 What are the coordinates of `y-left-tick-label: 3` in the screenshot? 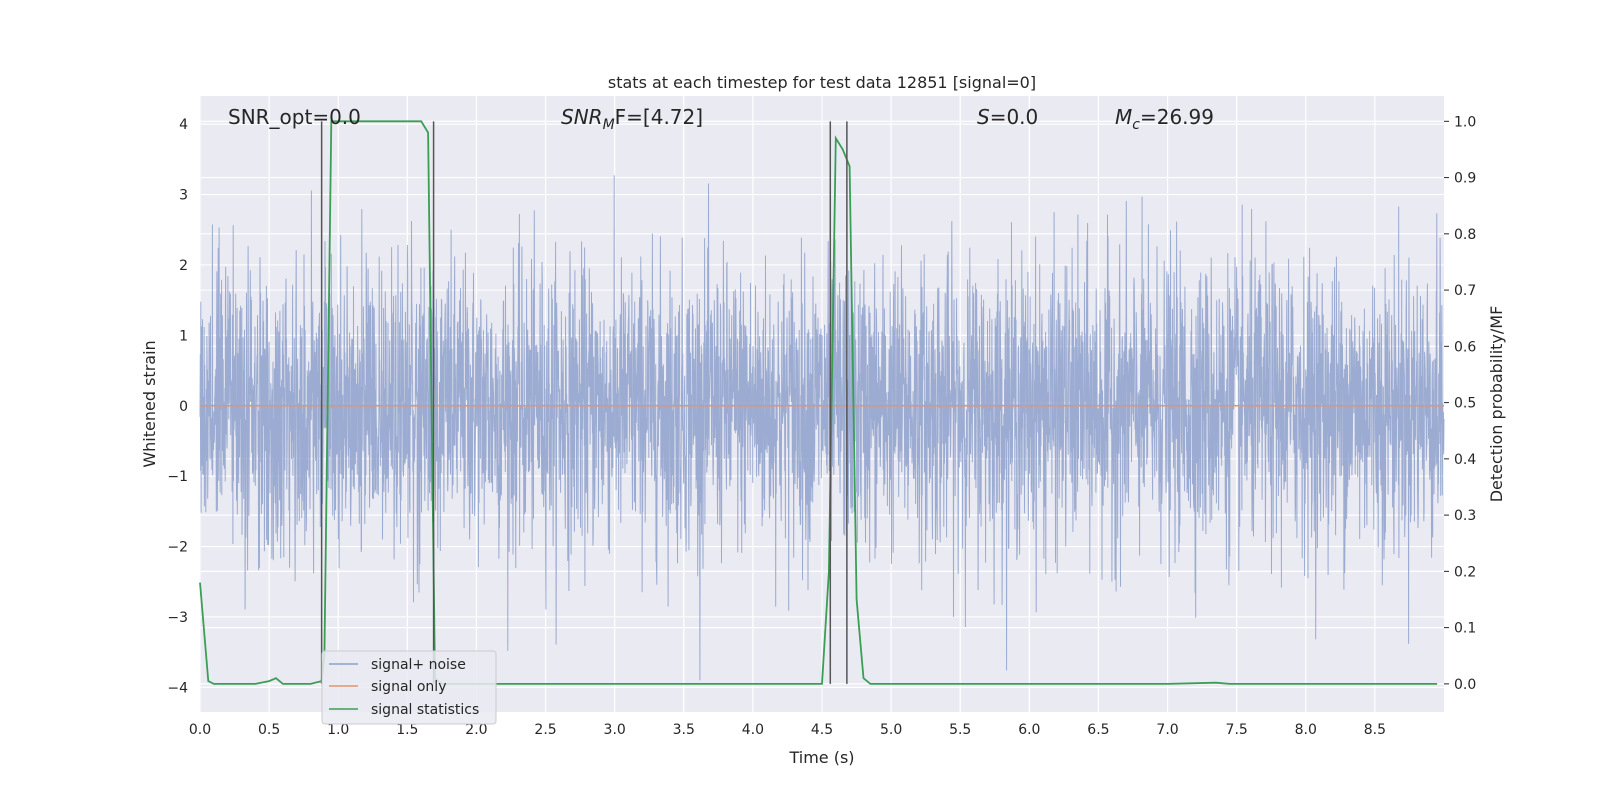 It's located at (183, 196).